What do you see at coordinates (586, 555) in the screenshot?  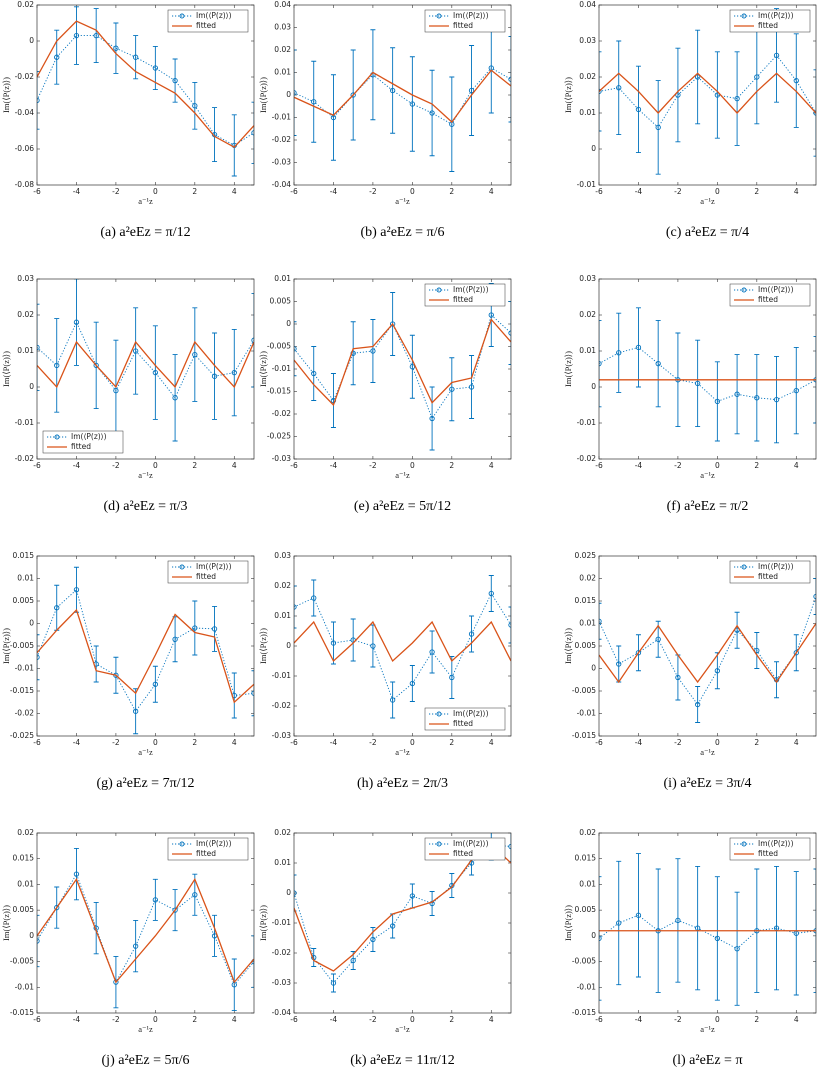 I see `y-tick-label: 0.025` at bounding box center [586, 555].